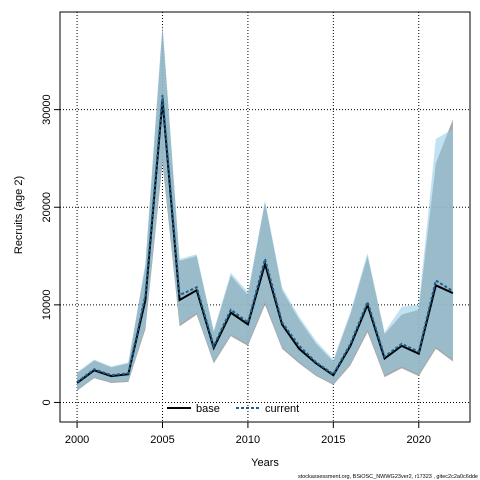 The image size is (480, 480). What do you see at coordinates (282, 409) in the screenshot?
I see `legend-label-current: current` at bounding box center [282, 409].